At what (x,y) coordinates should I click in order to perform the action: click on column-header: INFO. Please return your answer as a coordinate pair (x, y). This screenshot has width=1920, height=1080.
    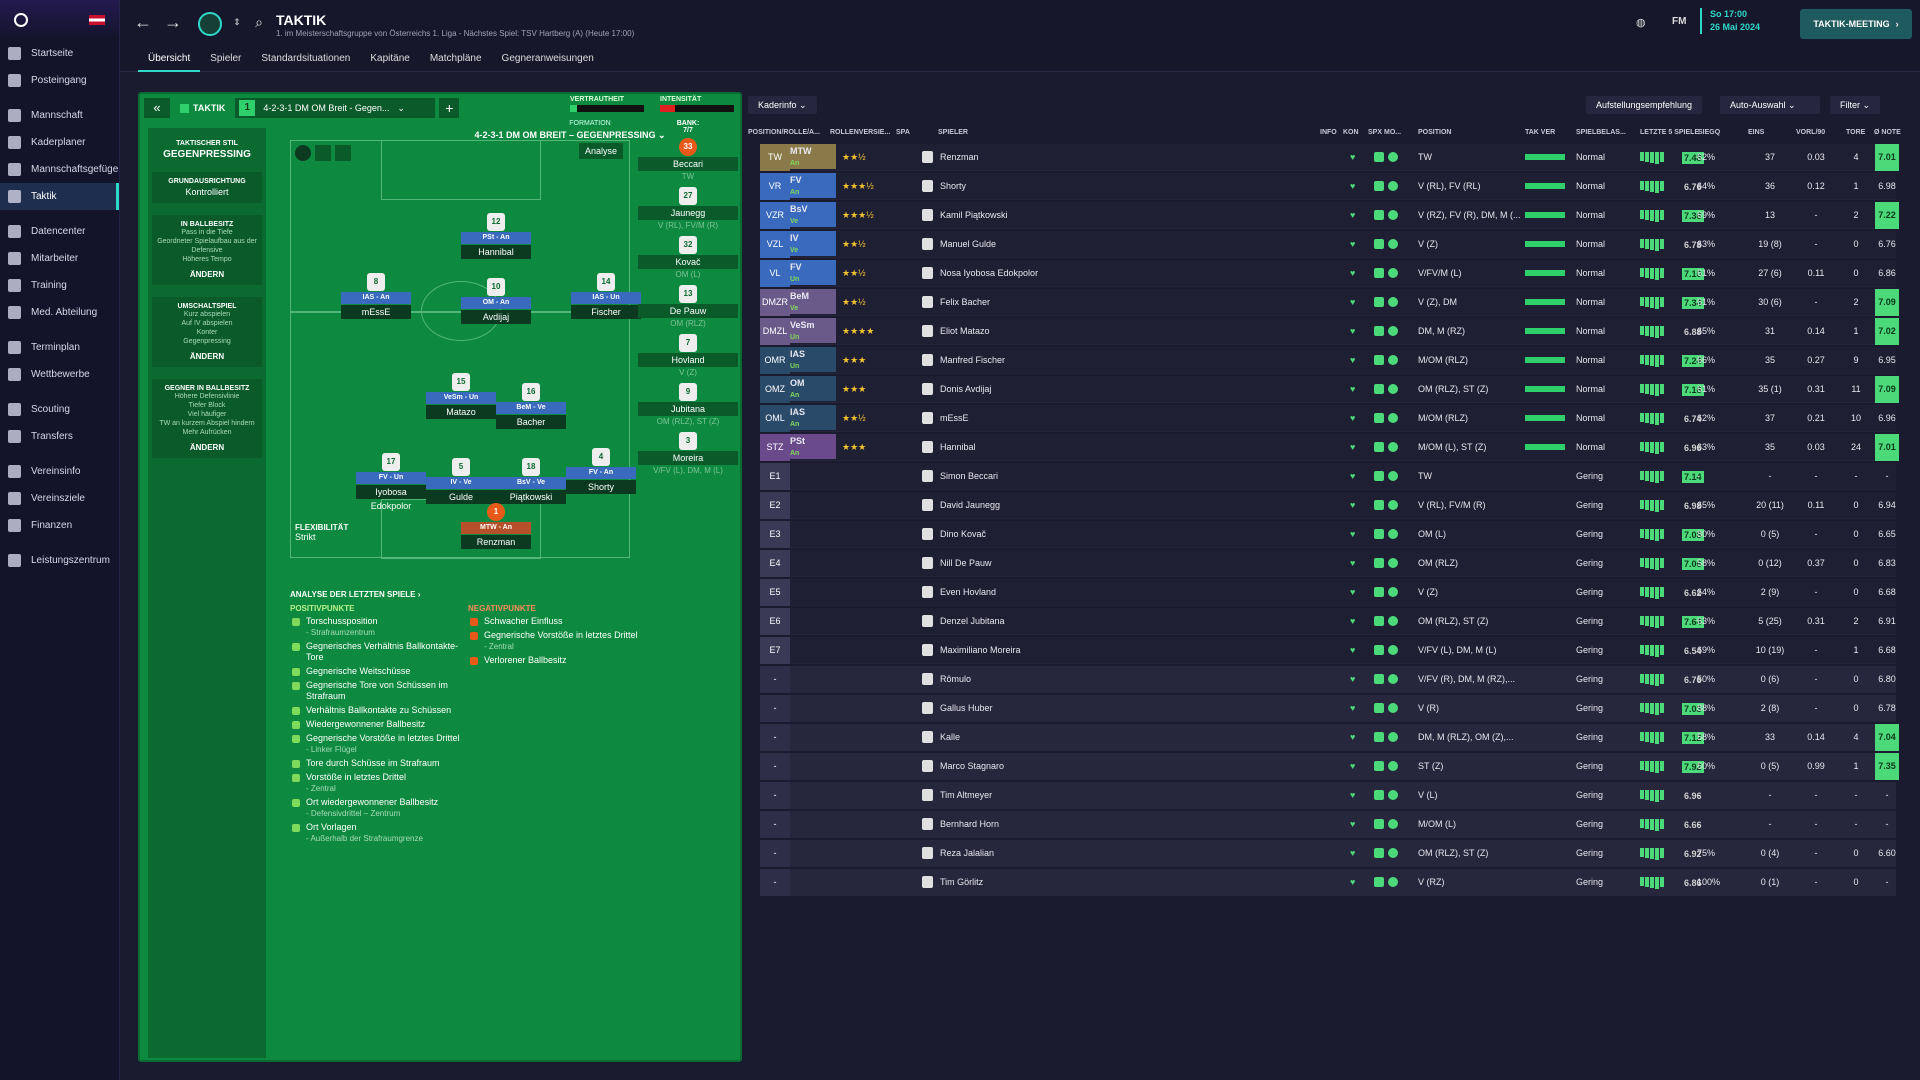
    Looking at the image, I should click on (1328, 132).